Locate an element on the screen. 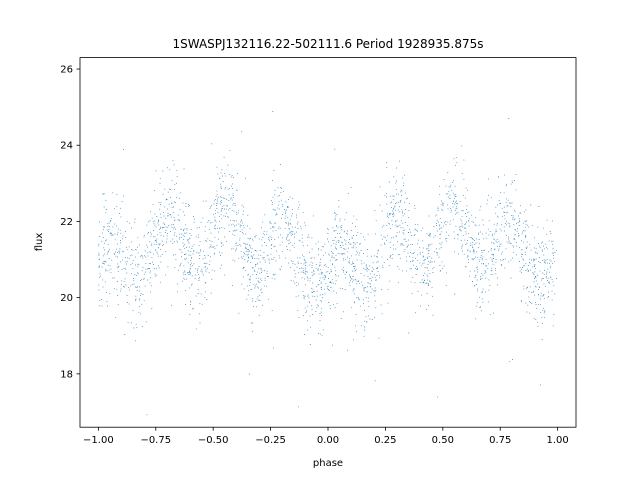 This screenshot has width=640, height=480. y-tick-label: 20 is located at coordinates (66, 298).